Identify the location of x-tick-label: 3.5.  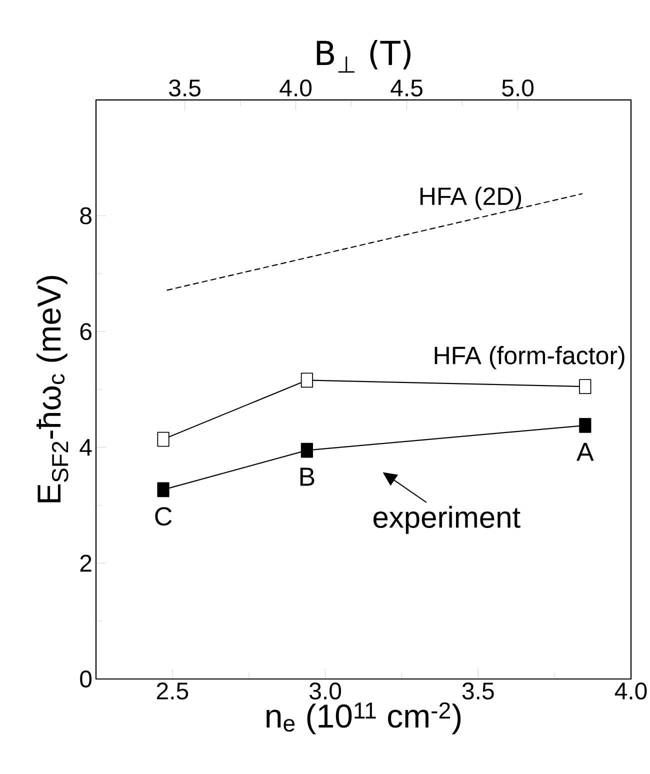
(478, 691).